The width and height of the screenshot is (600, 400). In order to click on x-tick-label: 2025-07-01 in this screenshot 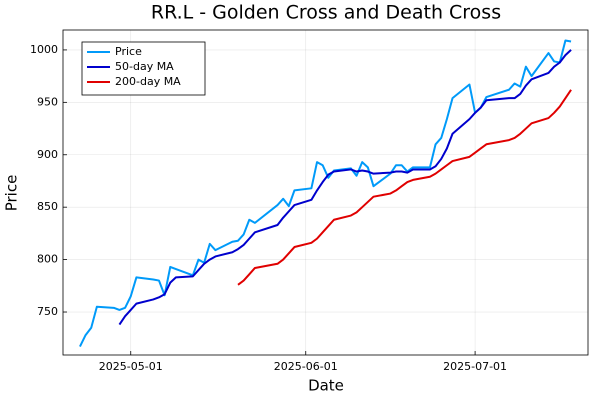, I will do `click(475, 366)`.